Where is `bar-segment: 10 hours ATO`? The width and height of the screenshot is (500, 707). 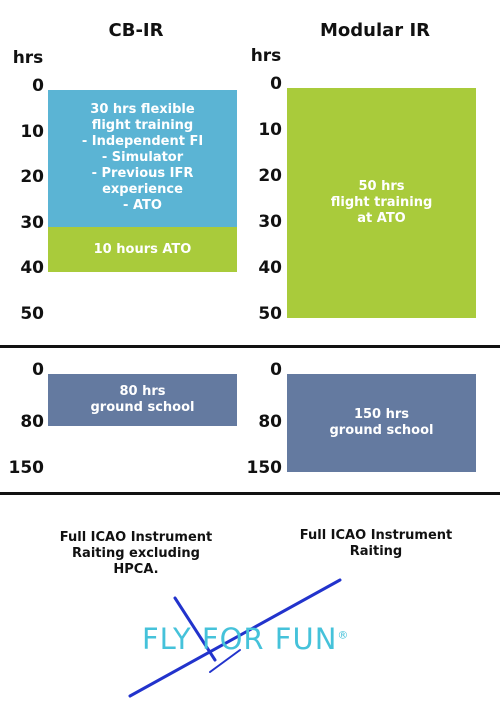
bar-segment: 10 hours ATO is located at coordinates (142, 249).